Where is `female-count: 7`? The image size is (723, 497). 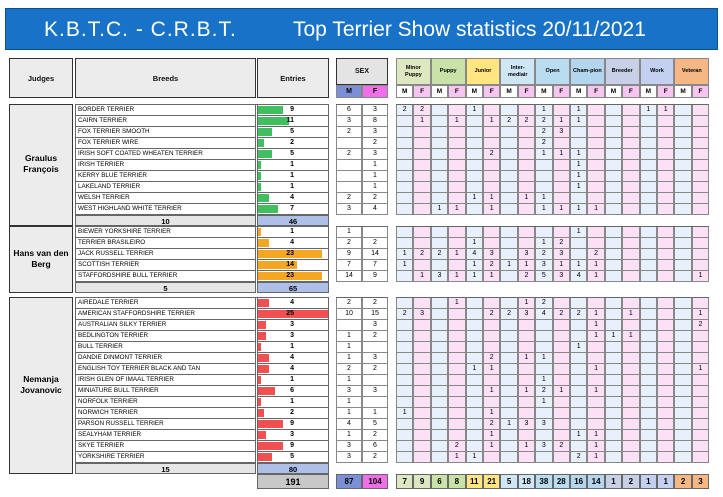
female-count: 7 is located at coordinates (375, 265).